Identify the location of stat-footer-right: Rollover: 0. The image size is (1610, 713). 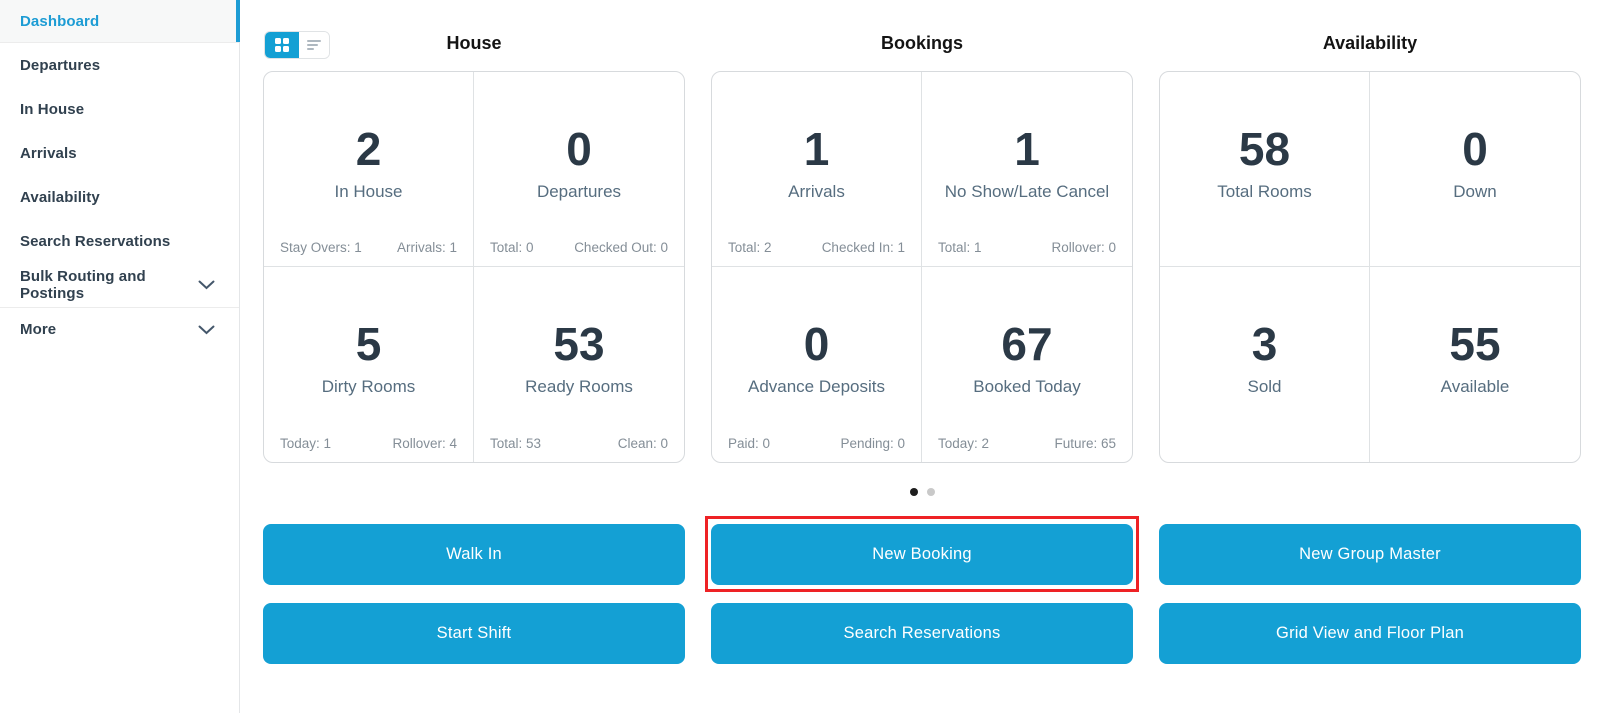
(1083, 247).